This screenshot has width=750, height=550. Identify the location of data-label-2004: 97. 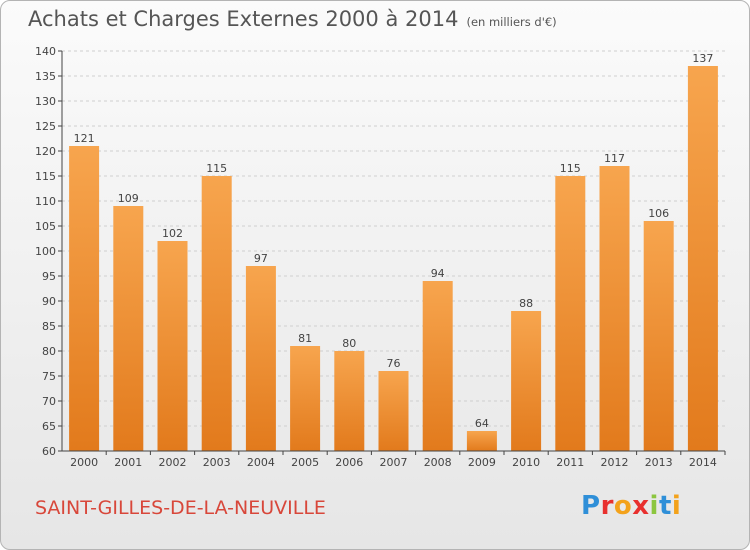
(261, 258).